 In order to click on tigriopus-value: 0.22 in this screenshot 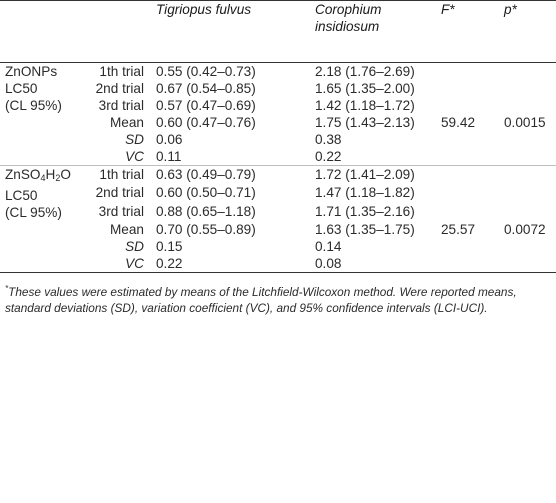, I will do `click(169, 263)`.